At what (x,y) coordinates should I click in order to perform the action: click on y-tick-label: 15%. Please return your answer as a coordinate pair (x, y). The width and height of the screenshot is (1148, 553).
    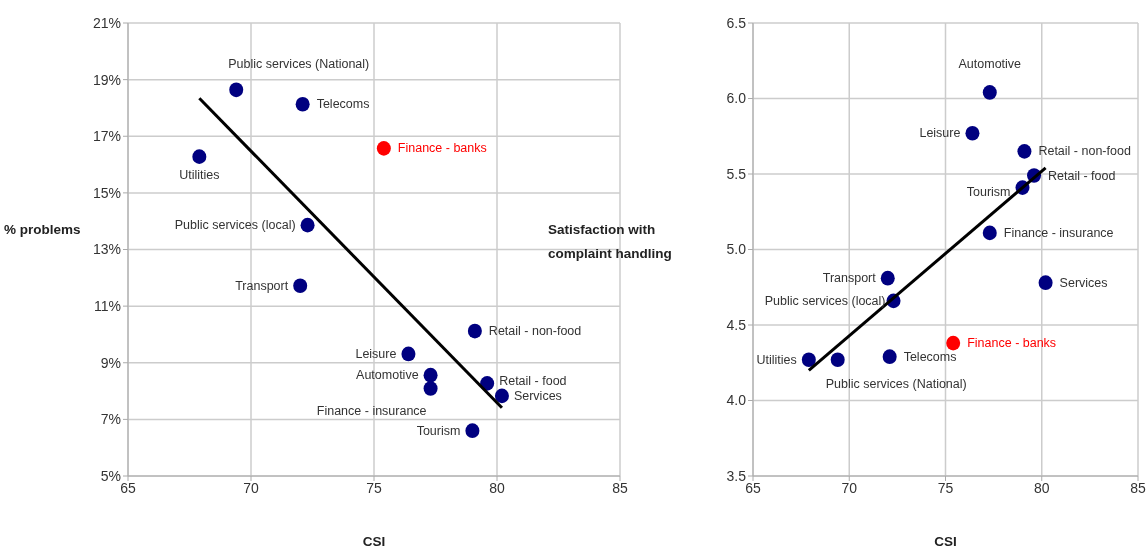
    Looking at the image, I should click on (106, 192).